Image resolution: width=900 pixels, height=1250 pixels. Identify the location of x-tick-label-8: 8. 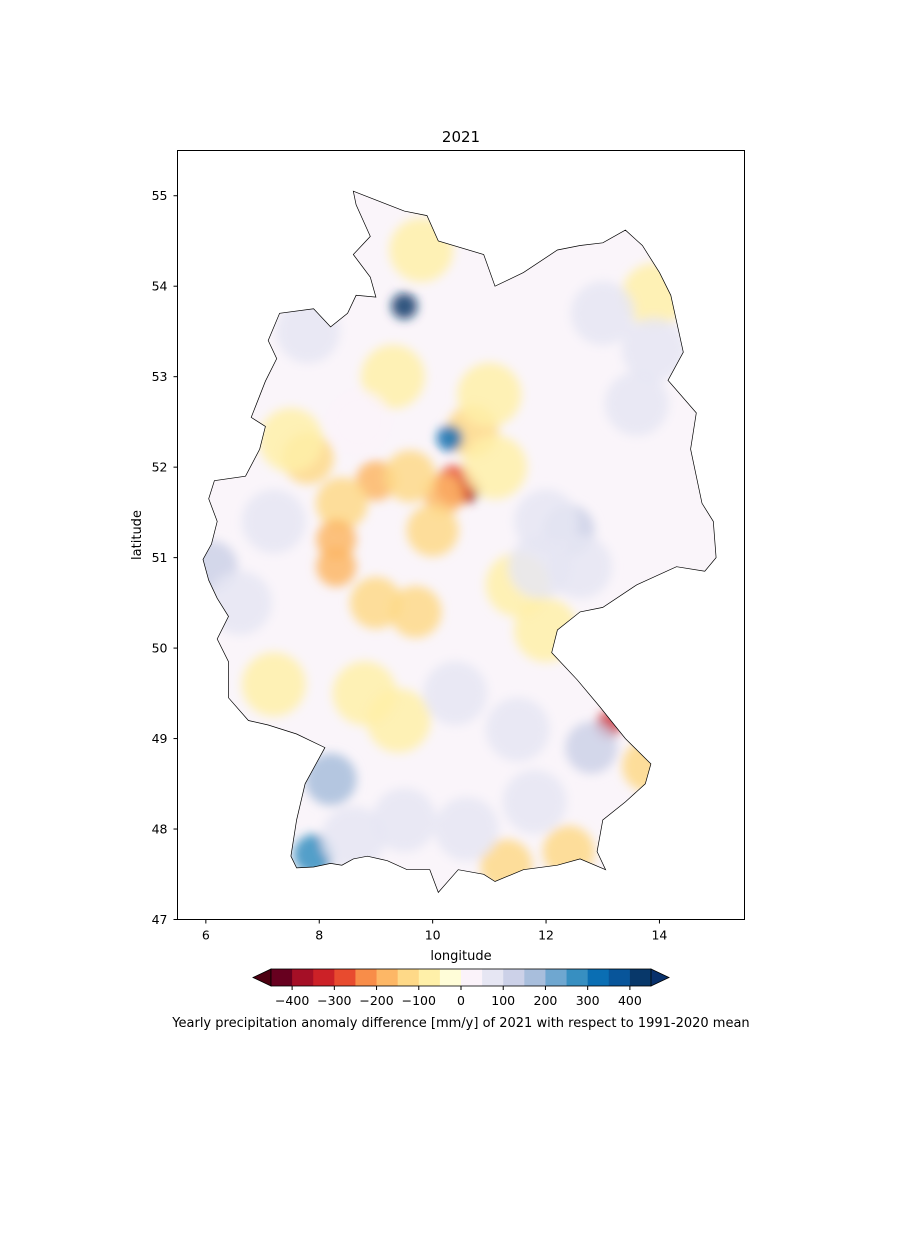
(319, 935).